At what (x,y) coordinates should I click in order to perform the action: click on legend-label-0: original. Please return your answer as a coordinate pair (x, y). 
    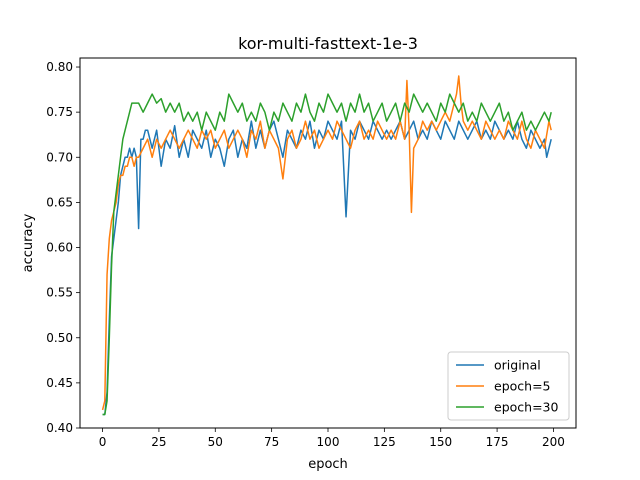
    Looking at the image, I should click on (517, 365).